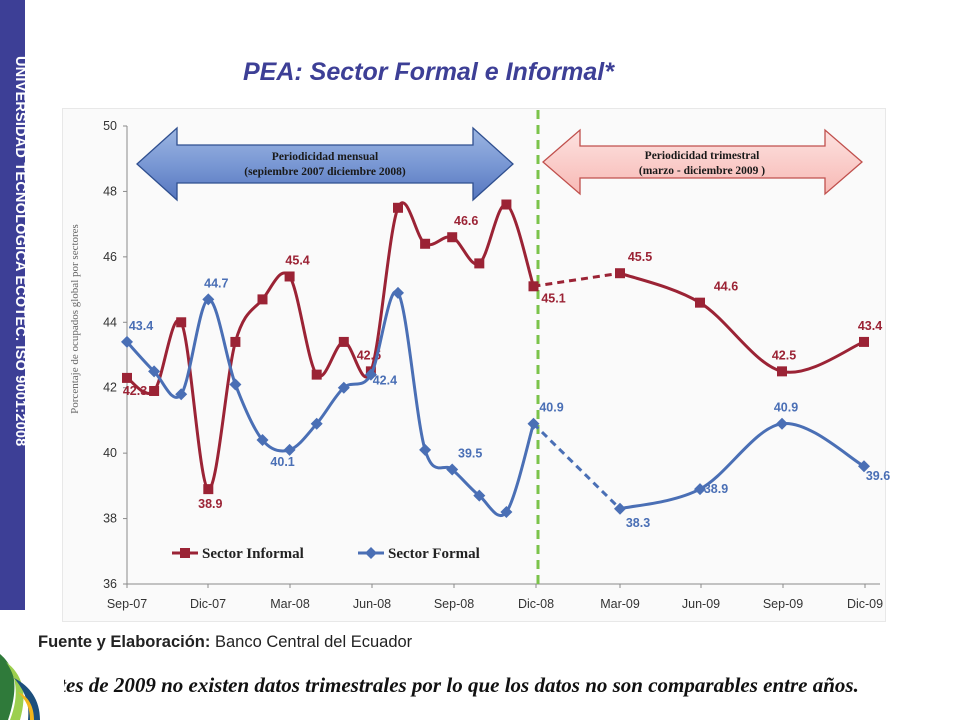  I want to click on data-label-formal: 39.5, so click(470, 454).